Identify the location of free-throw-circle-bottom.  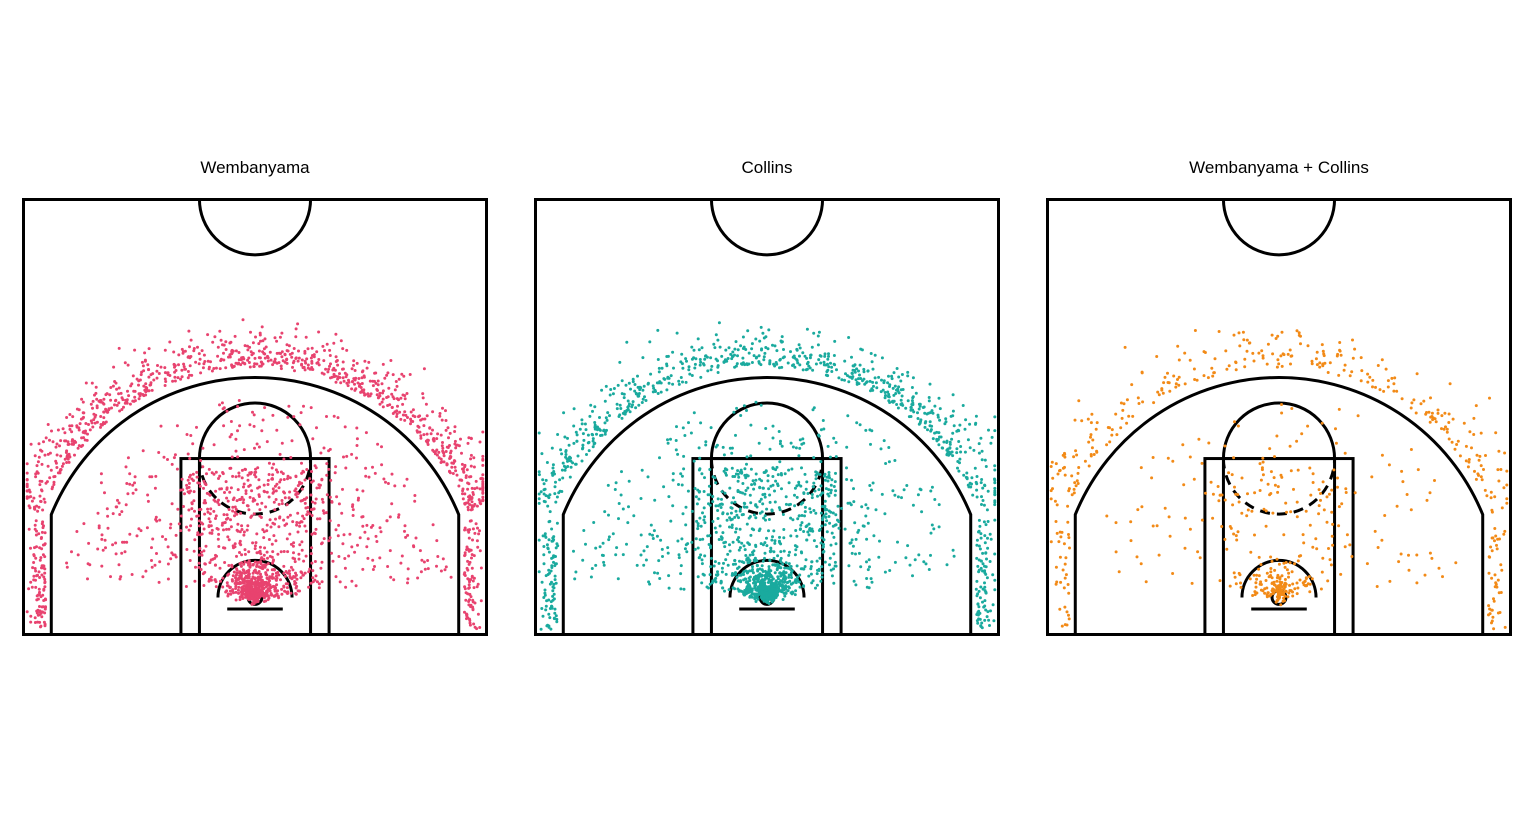
(255, 487).